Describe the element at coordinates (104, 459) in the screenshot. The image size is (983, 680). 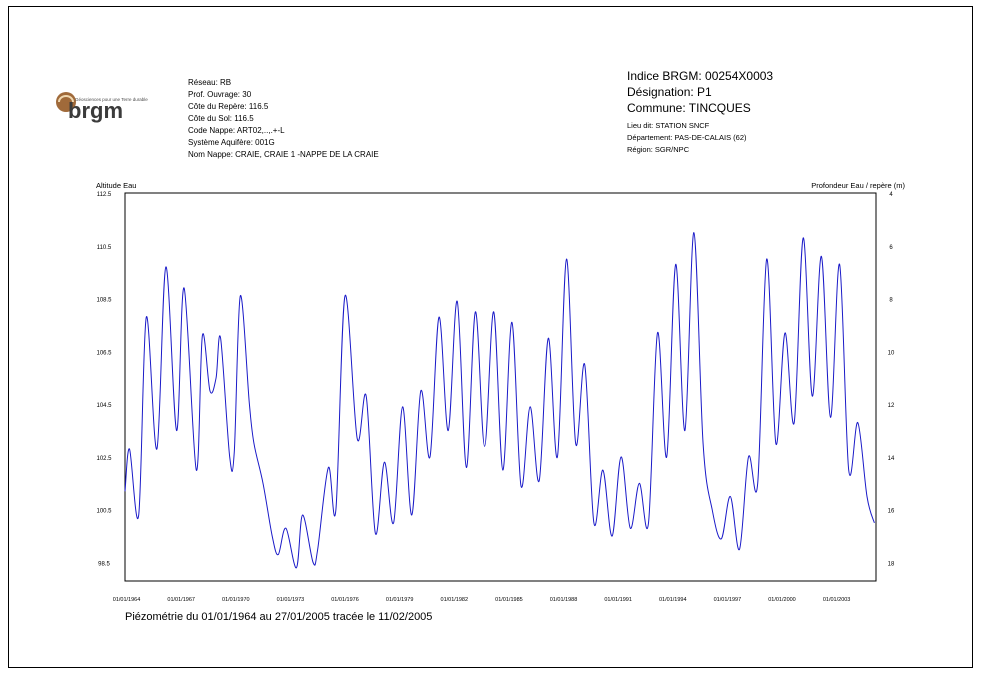
I see `y-tick-label: 102.5` at that location.